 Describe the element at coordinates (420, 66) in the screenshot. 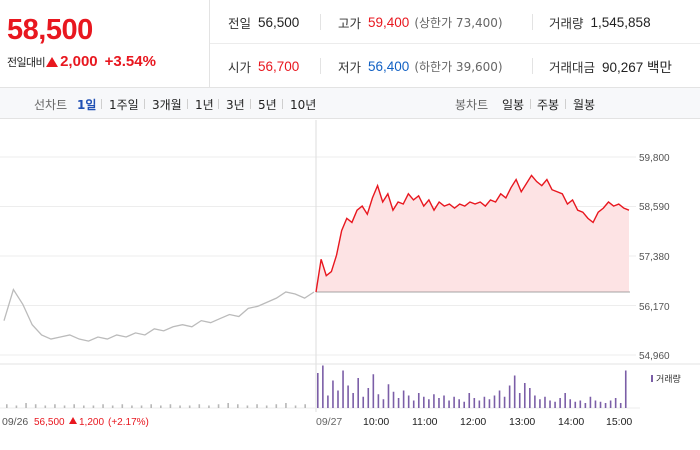

I see `stat-low: 저가 56,400 (하한가 39,600)` at that location.